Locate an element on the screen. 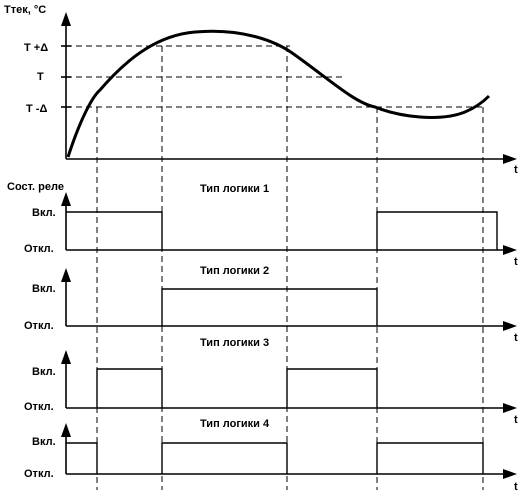  logic4-t-label: t is located at coordinates (516, 487).